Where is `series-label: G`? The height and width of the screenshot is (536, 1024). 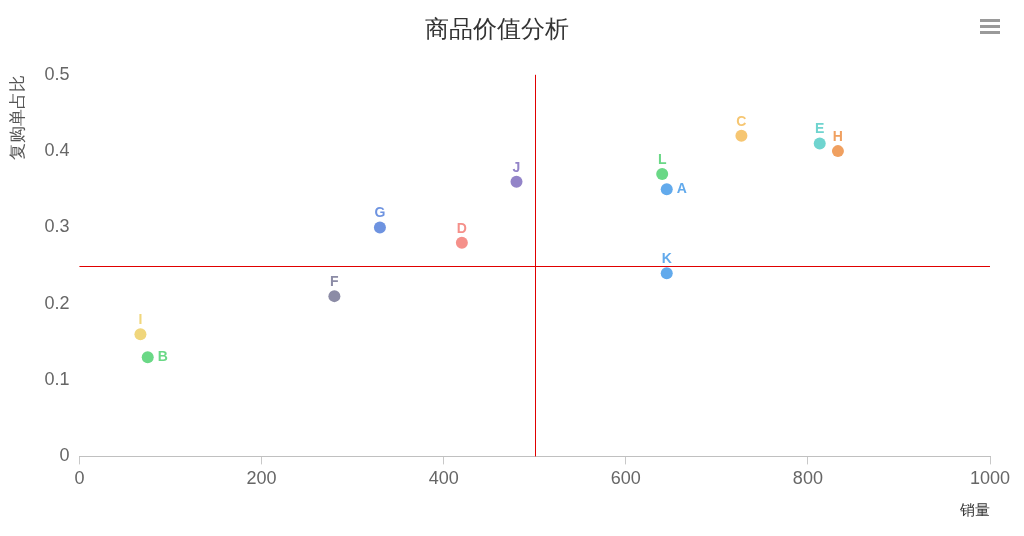 series-label: G is located at coordinates (380, 212).